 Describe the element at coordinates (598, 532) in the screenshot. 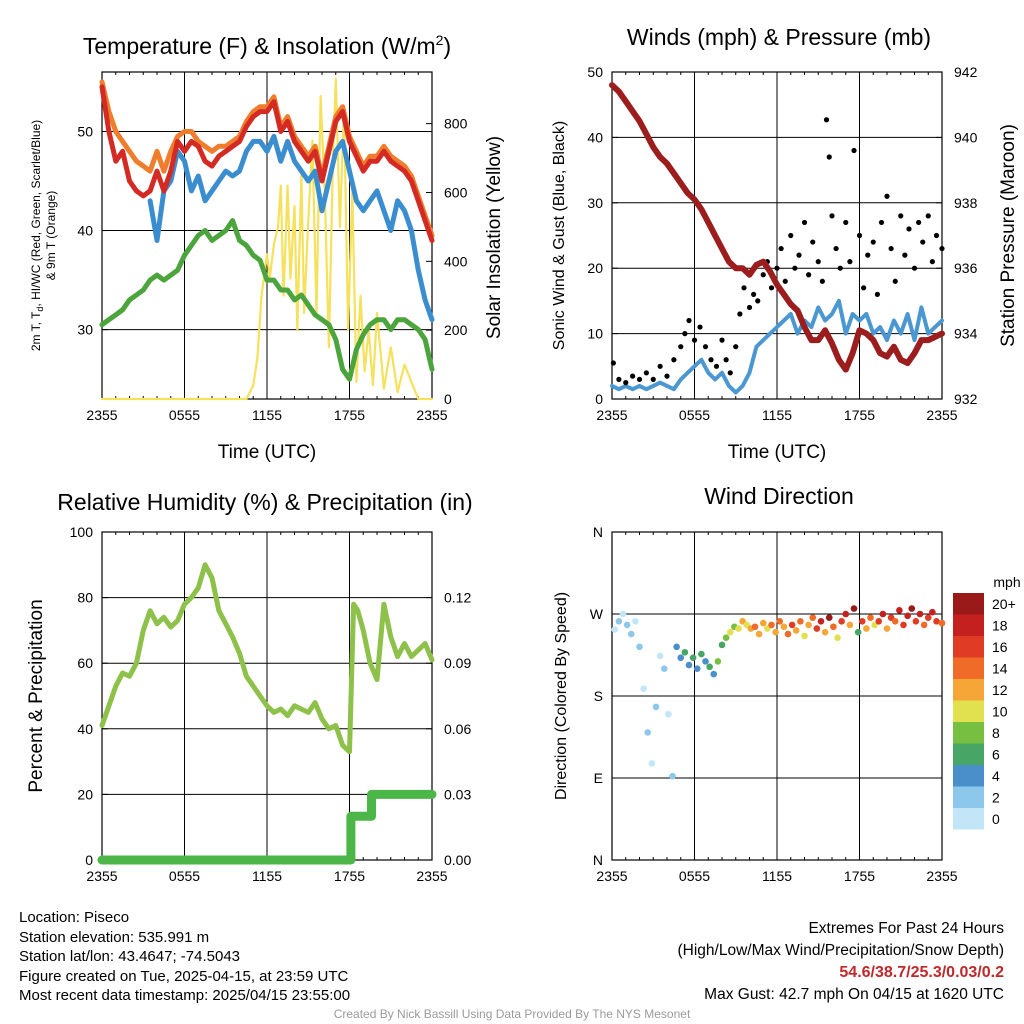

I see `y-tick-label: N` at that location.